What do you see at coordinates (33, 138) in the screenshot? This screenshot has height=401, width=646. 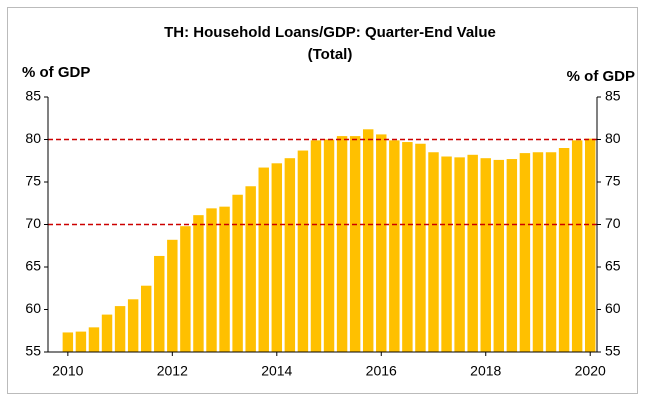 I see `y-tick-label: 80` at bounding box center [33, 138].